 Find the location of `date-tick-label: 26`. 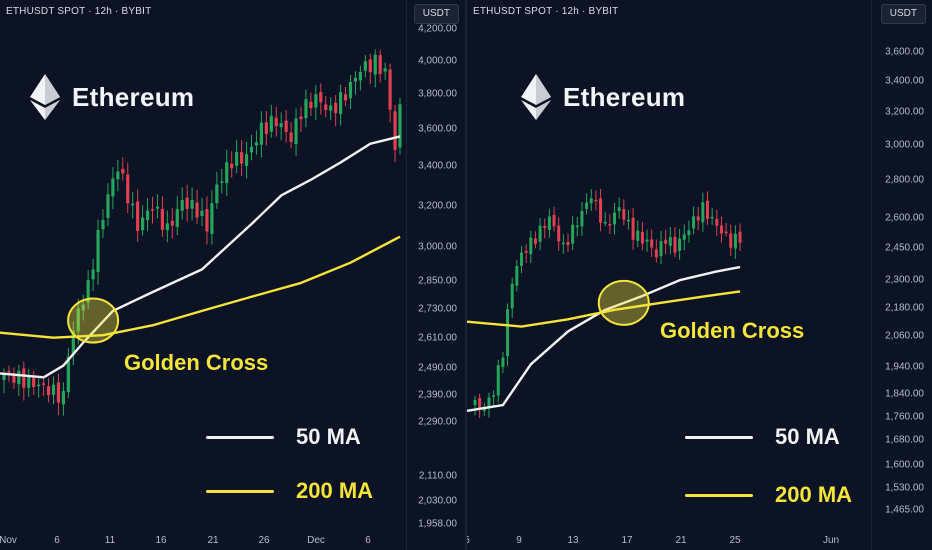

date-tick-label: 26 is located at coordinates (264, 540).